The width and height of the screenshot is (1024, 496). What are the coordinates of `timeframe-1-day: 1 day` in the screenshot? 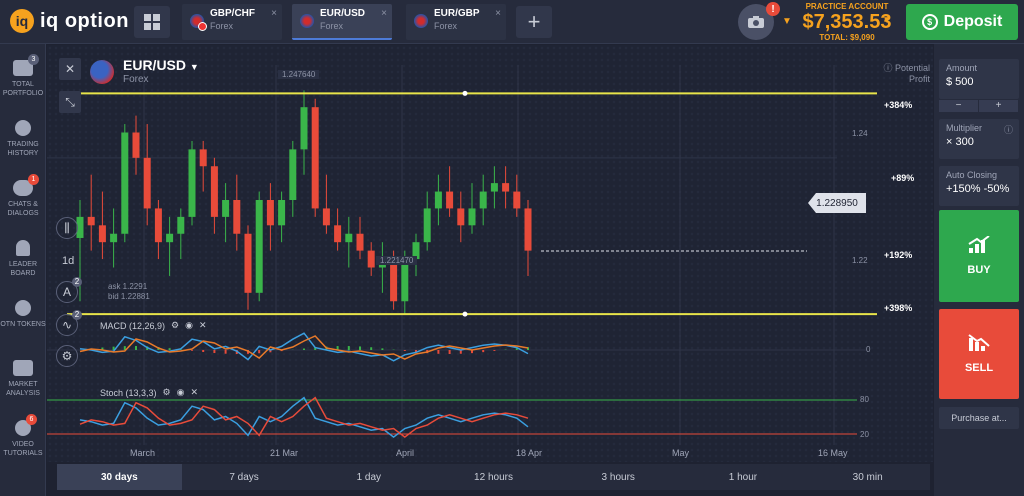 It's located at (369, 477).